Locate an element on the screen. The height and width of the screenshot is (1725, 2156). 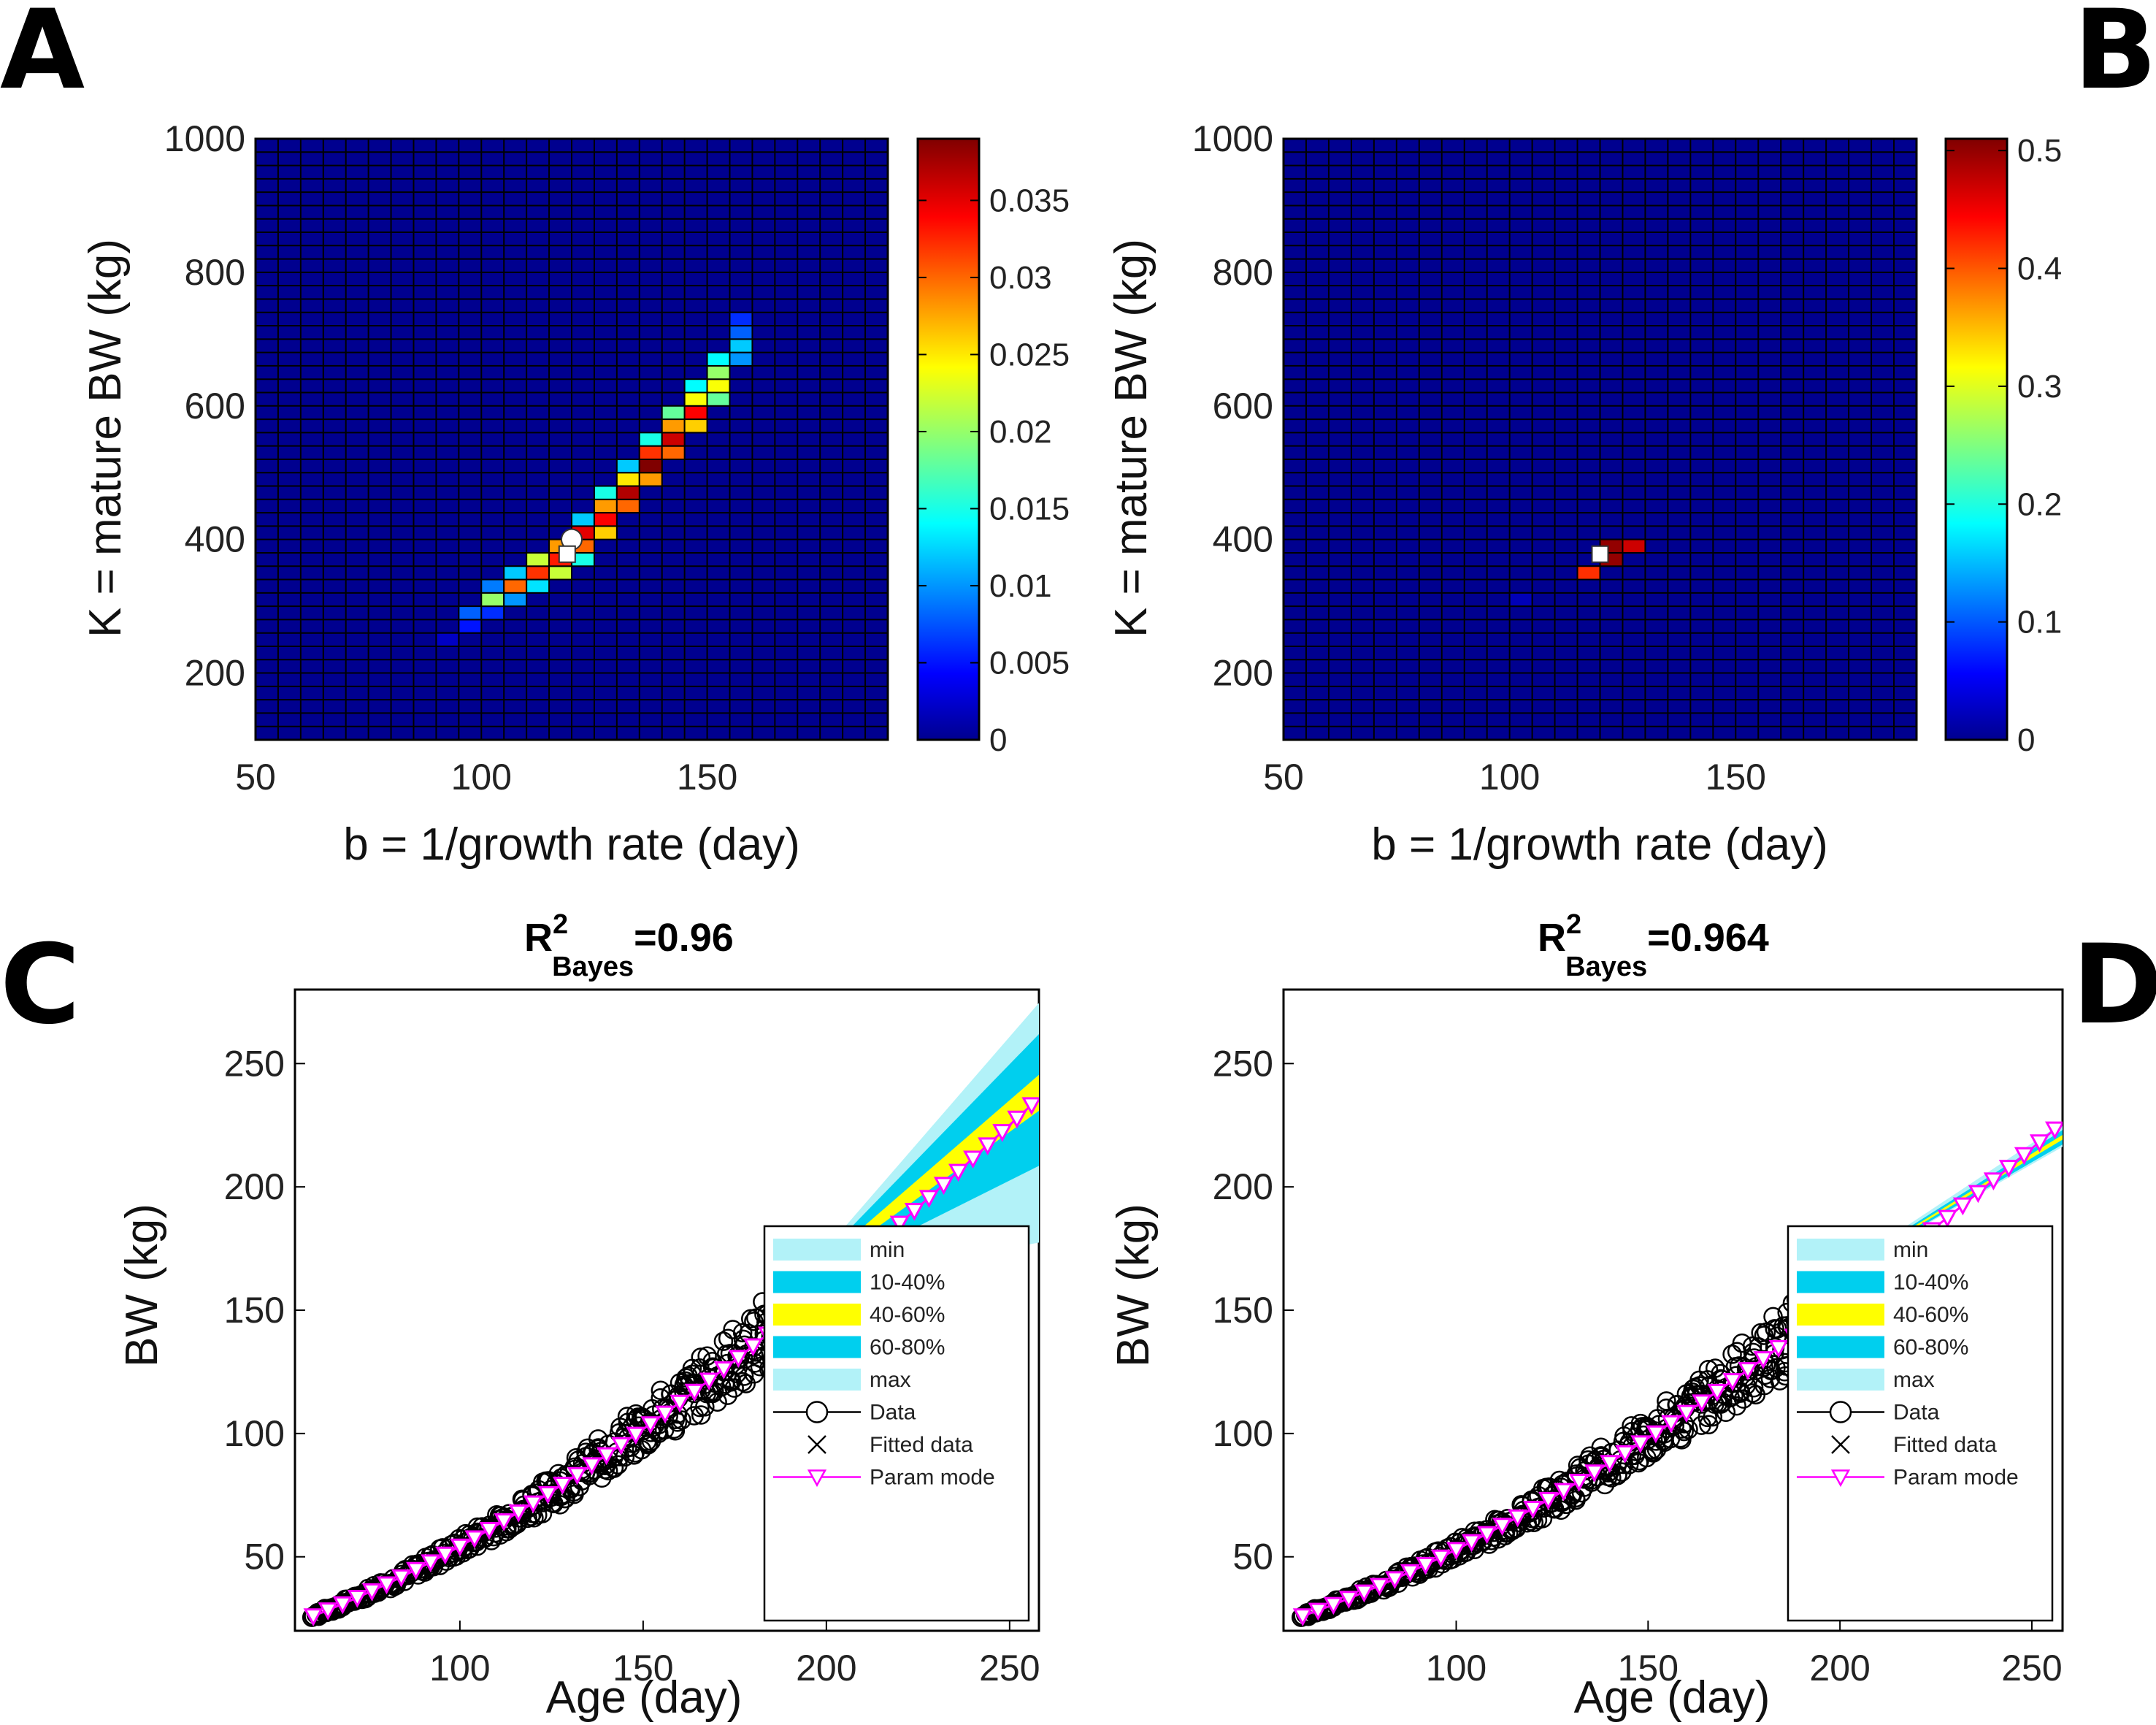
colorbar-tick-label: 0.015 is located at coordinates (1029, 509).